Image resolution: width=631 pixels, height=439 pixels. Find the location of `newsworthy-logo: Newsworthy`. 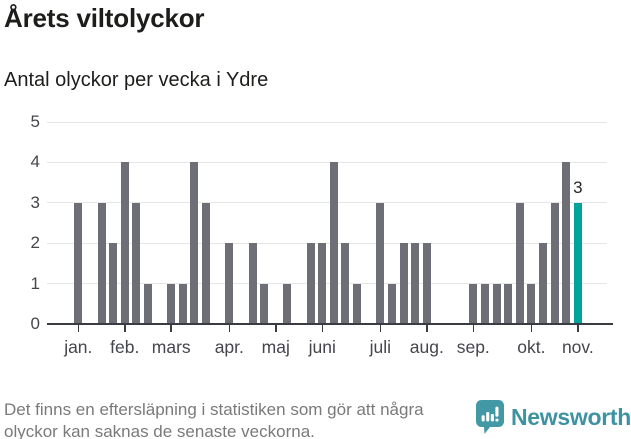

newsworthy-logo: Newsworthy is located at coordinates (553, 417).